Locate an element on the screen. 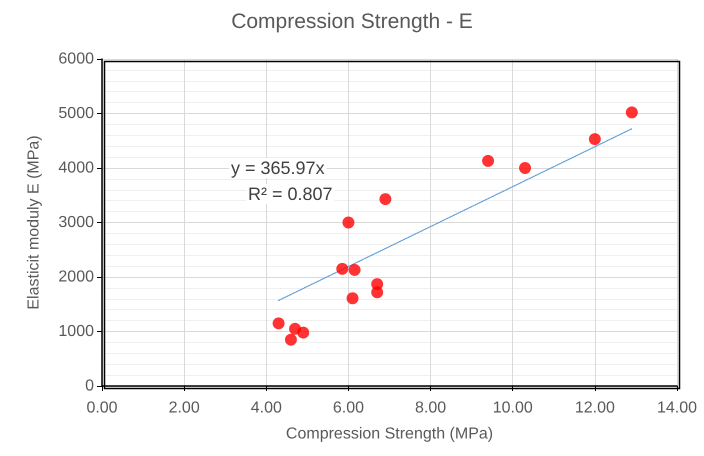 The height and width of the screenshot is (456, 704). y-tick-label: 5000 is located at coordinates (76, 113).